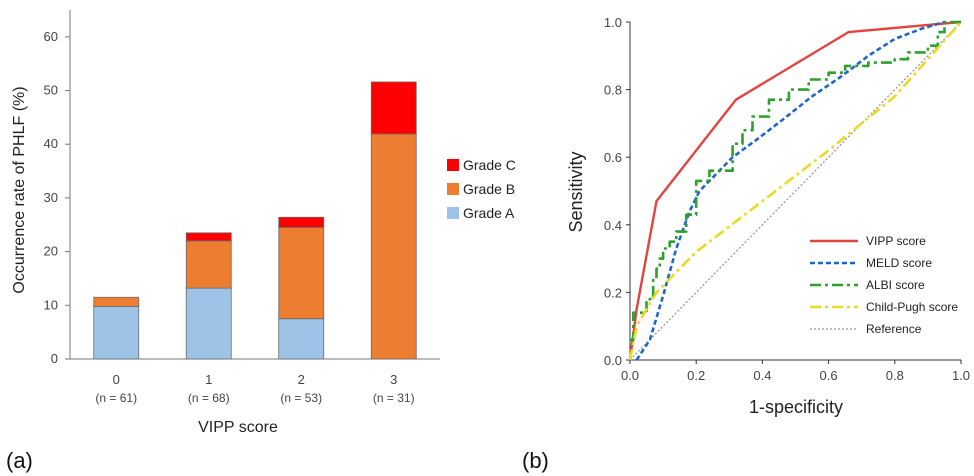 The image size is (974, 476). Describe the element at coordinates (696, 375) in the screenshot. I see `x-tick-label: 0.2` at that location.